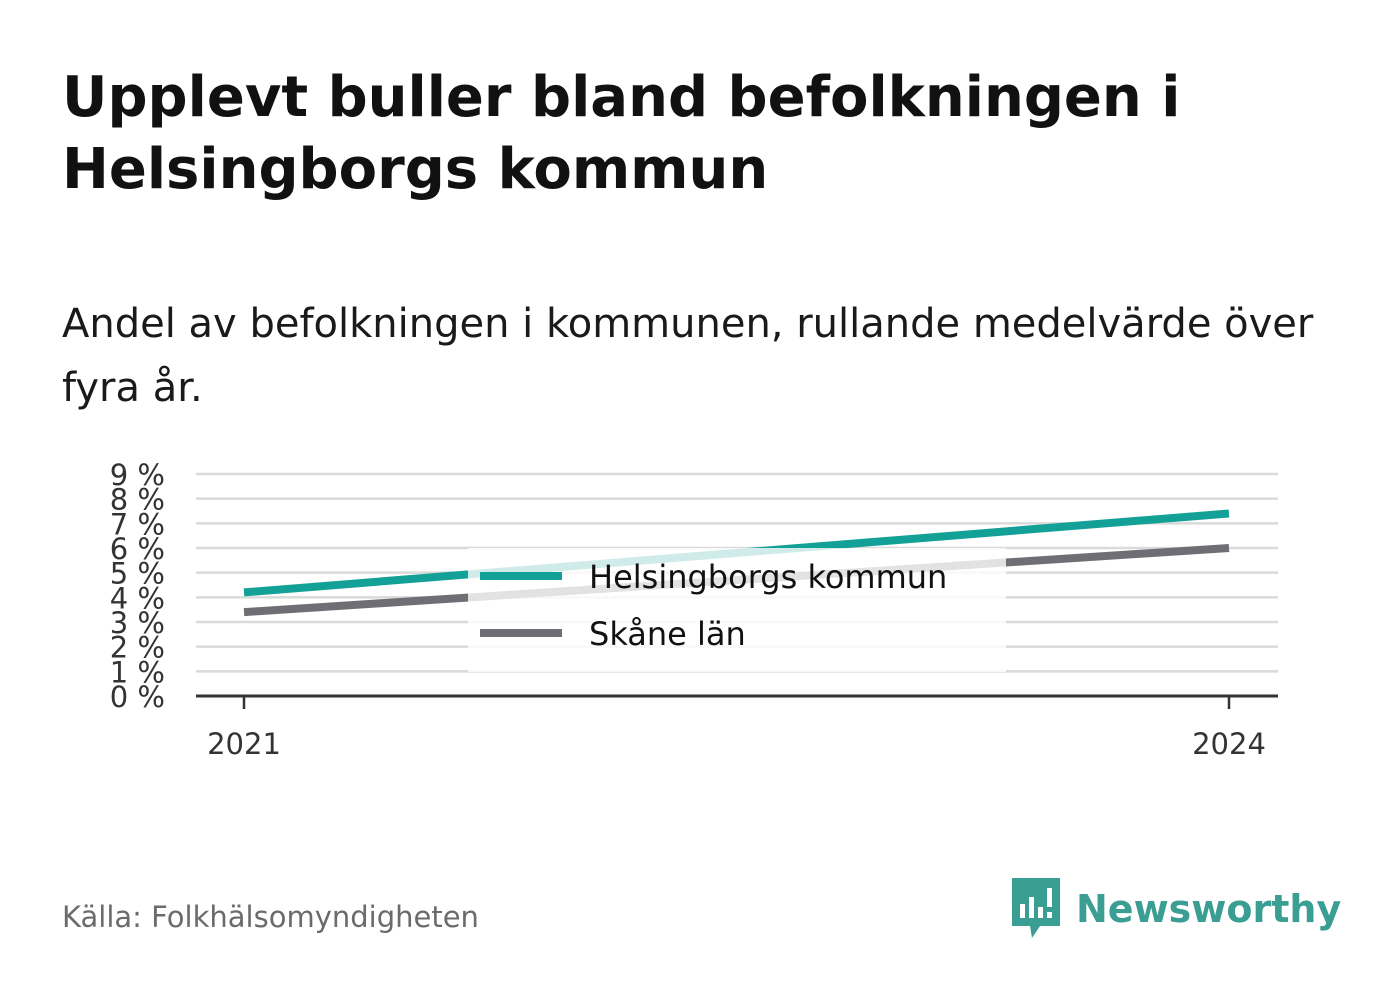 This screenshot has height=999, width=1382. What do you see at coordinates (137, 648) in the screenshot?
I see `y-tick-label: 2 %` at bounding box center [137, 648].